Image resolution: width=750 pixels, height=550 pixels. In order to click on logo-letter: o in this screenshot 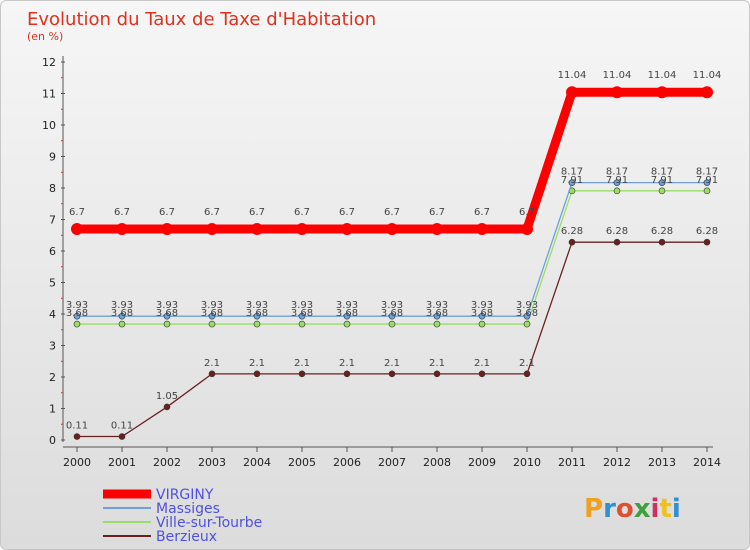, I will do `click(625, 509)`.